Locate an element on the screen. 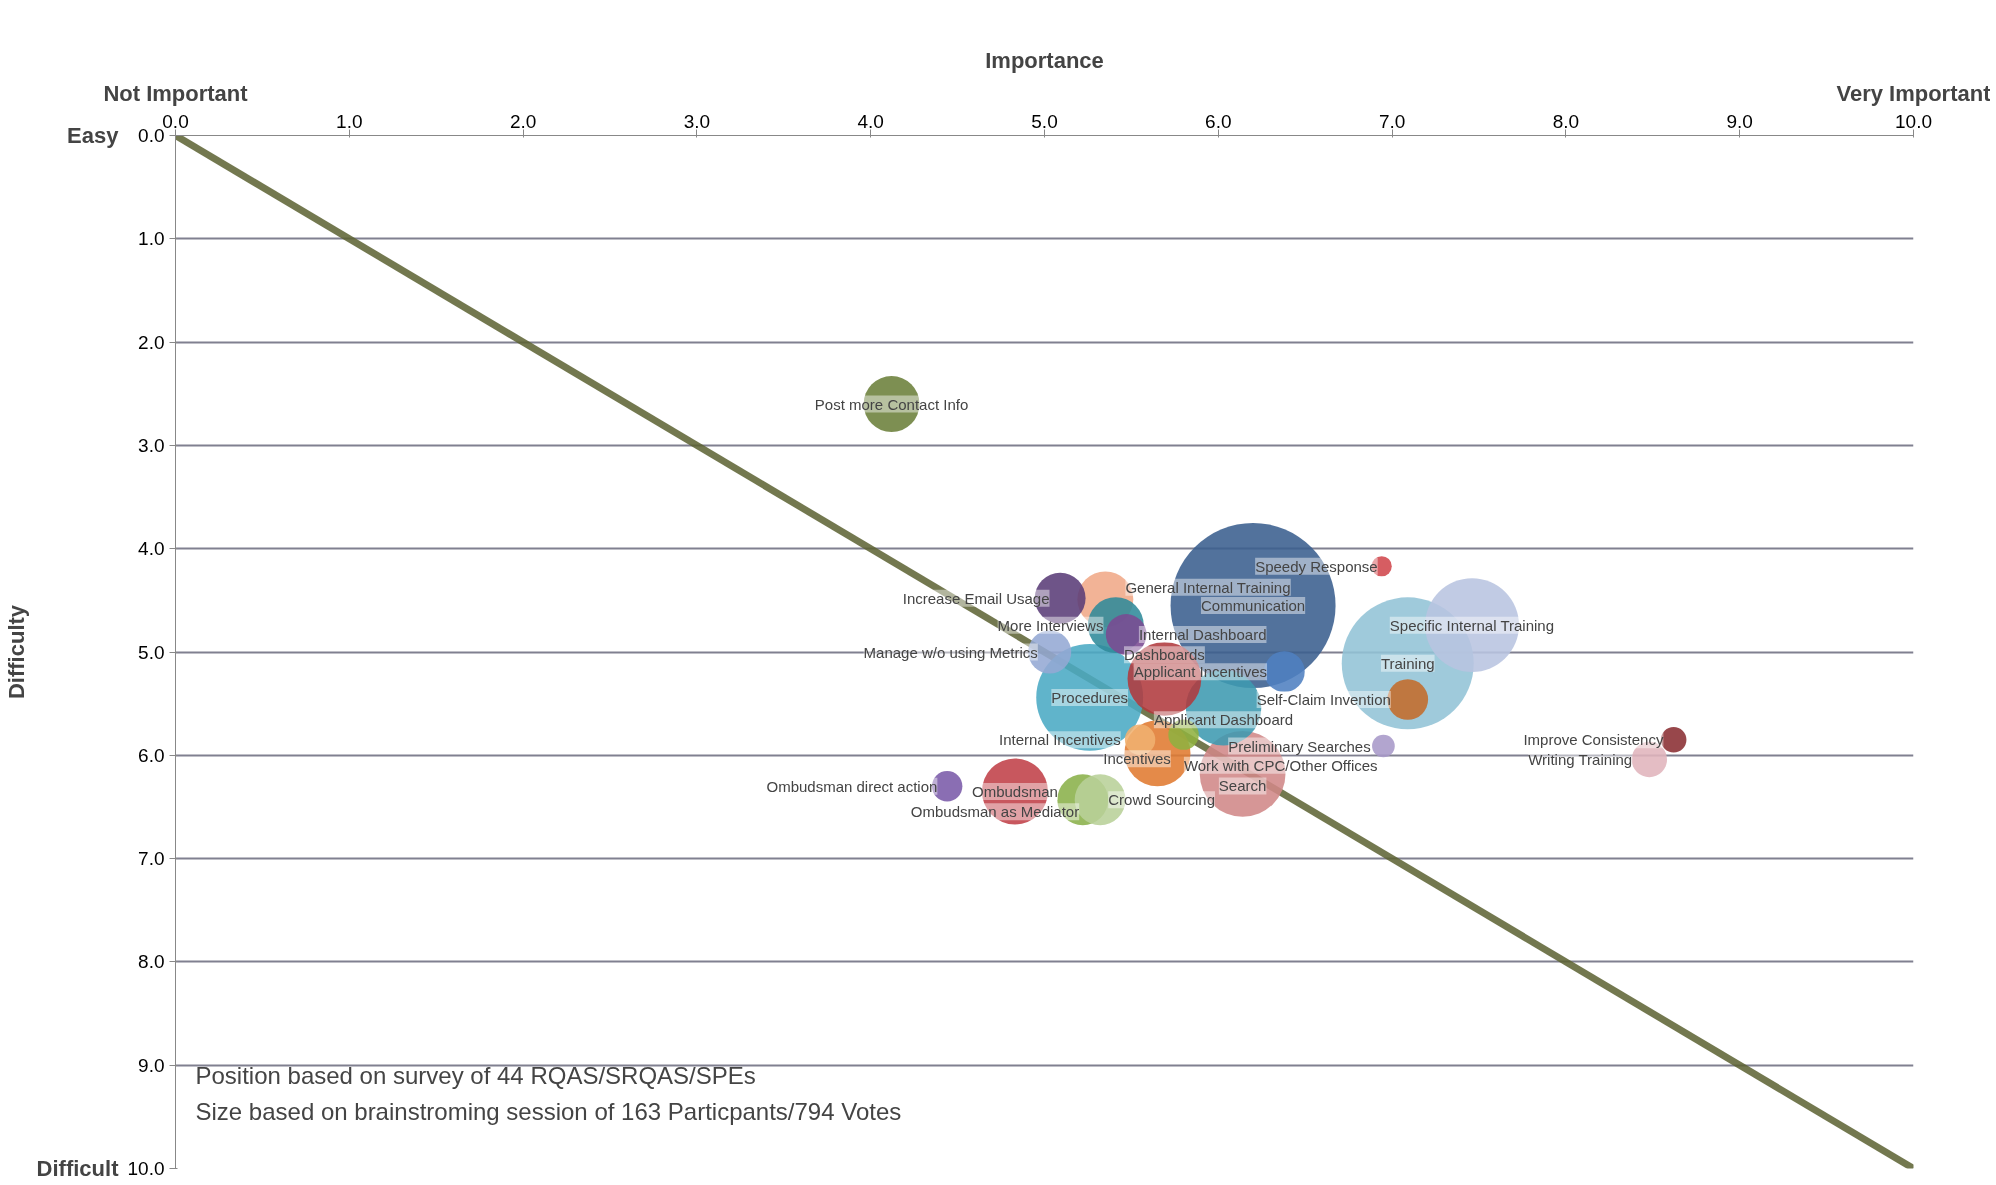  series-label: More Interviews is located at coordinates (1050, 625).